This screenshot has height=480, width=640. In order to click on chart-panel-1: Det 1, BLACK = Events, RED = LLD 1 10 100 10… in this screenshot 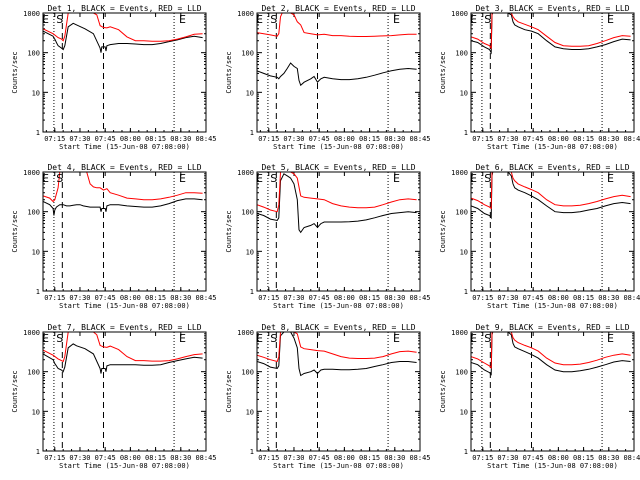, I will do `click(114, 77)`.